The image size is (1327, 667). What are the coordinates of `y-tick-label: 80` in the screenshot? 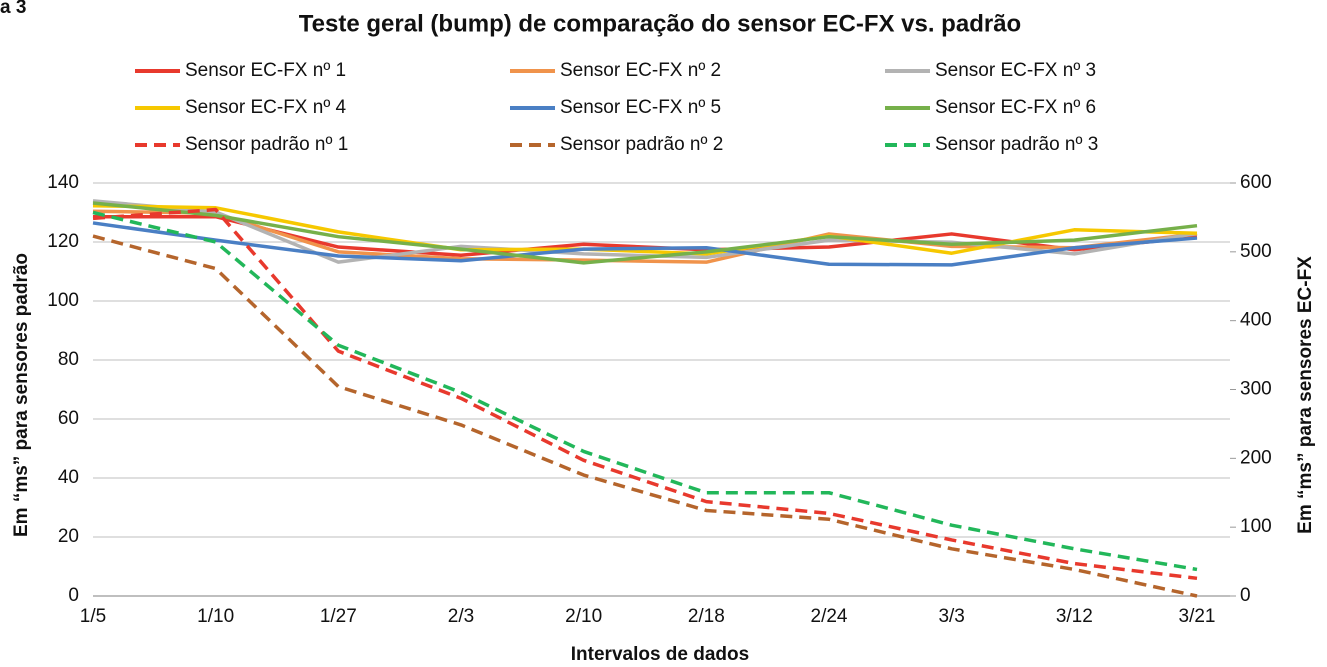 It's located at (68, 359).